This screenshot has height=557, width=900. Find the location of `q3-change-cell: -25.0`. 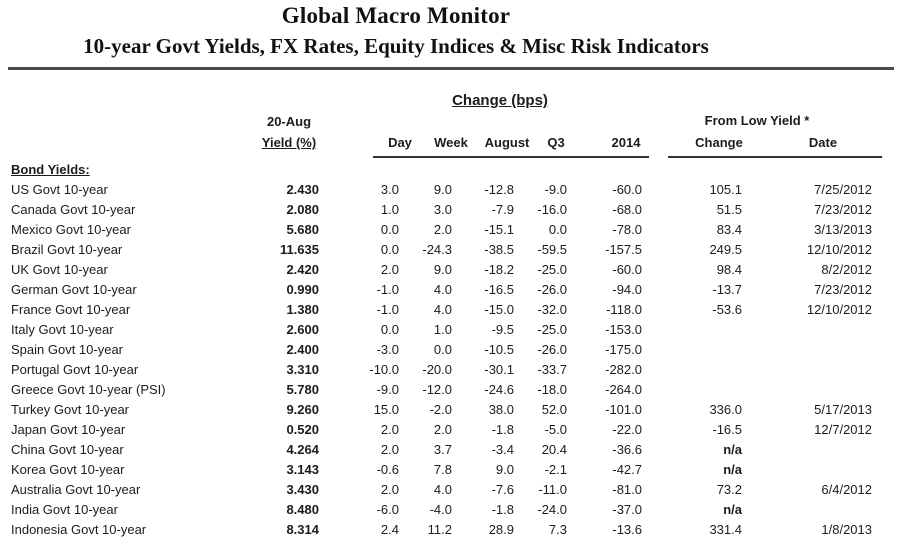

q3-change-cell: -25.0 is located at coordinates (552, 269).